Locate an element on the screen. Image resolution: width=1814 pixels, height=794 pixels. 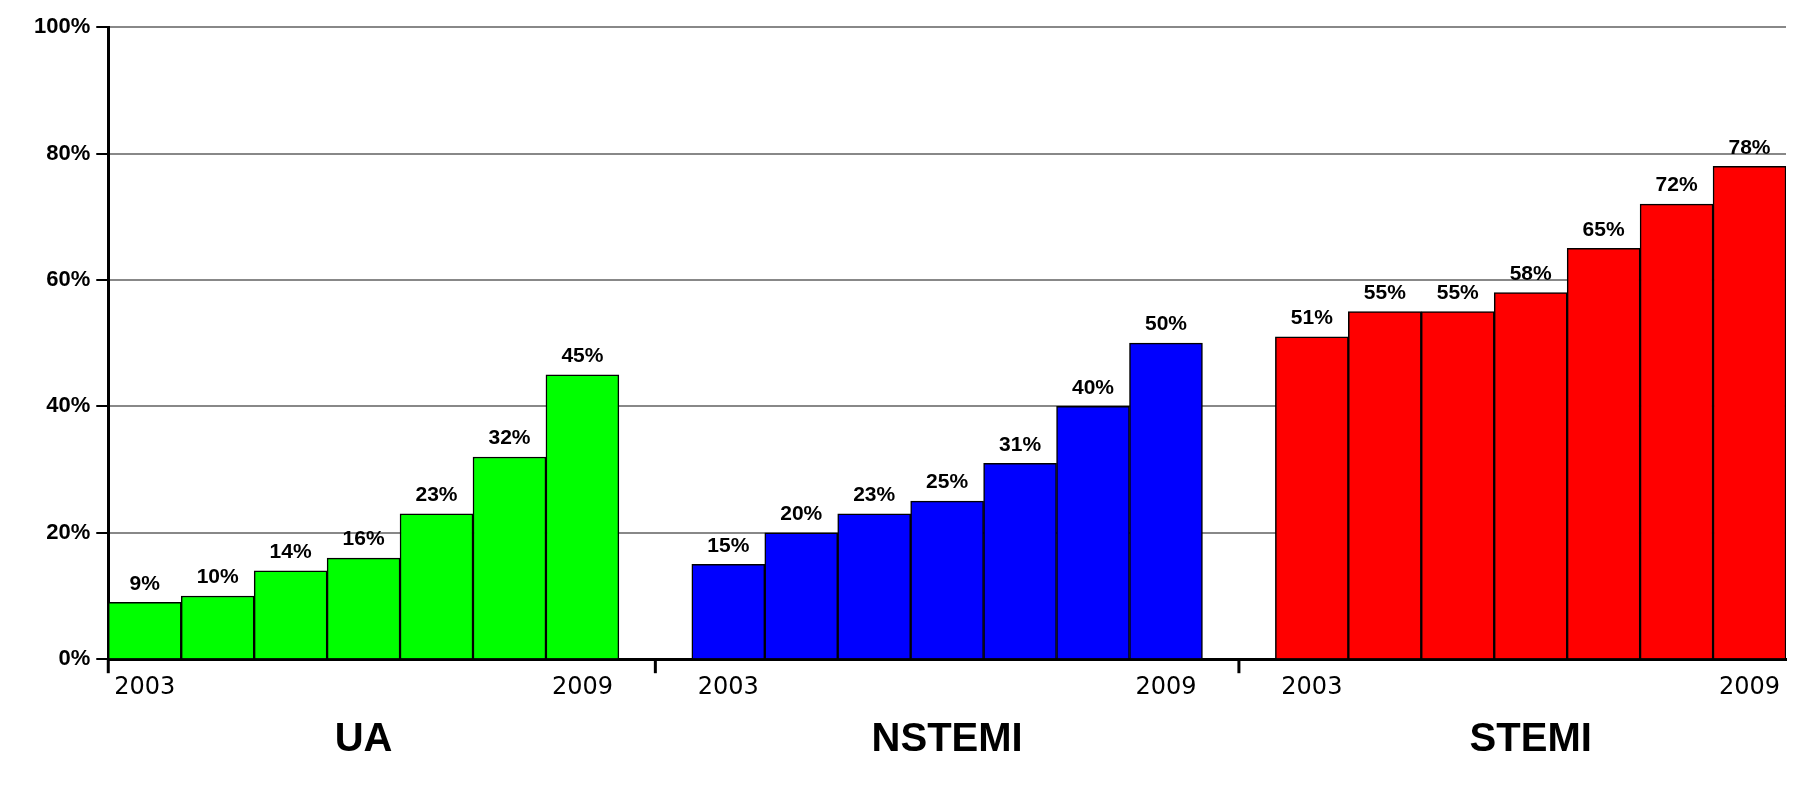
y-tick-label: 0% is located at coordinates (74, 658).